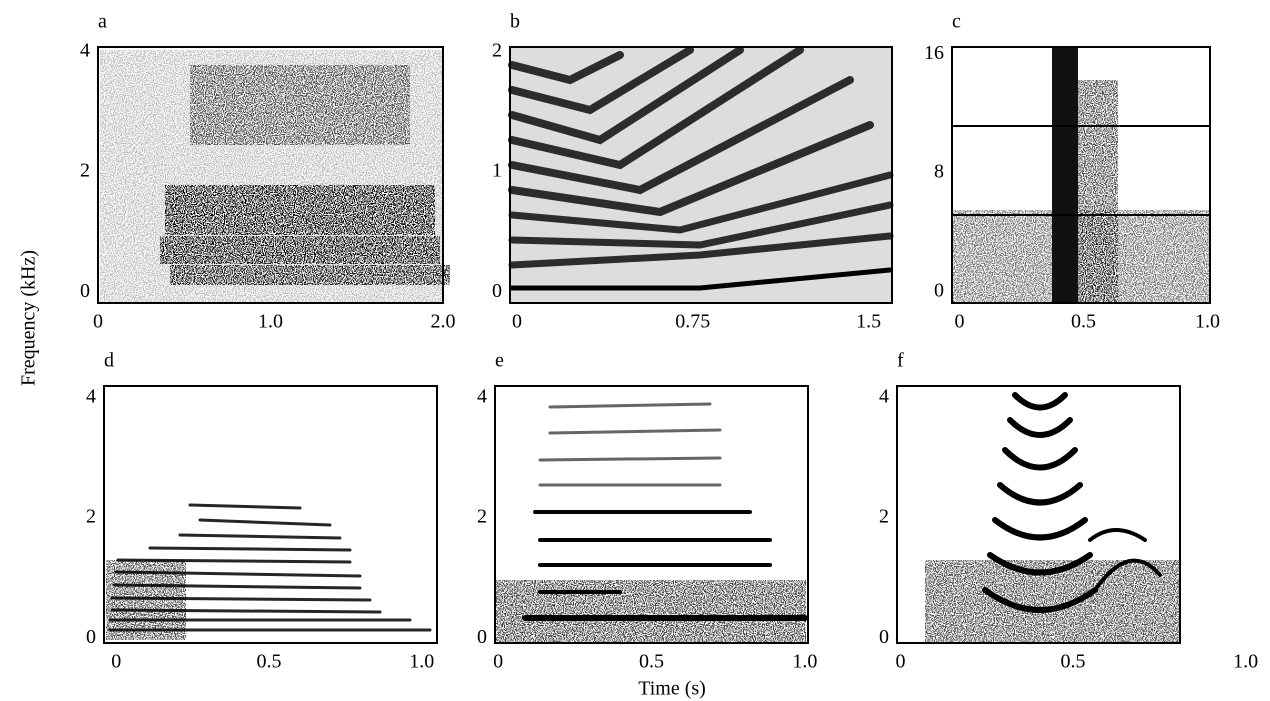 This screenshot has height=701, width=1270. What do you see at coordinates (443, 322) in the screenshot?
I see `x-tick-label: 2.0` at bounding box center [443, 322].